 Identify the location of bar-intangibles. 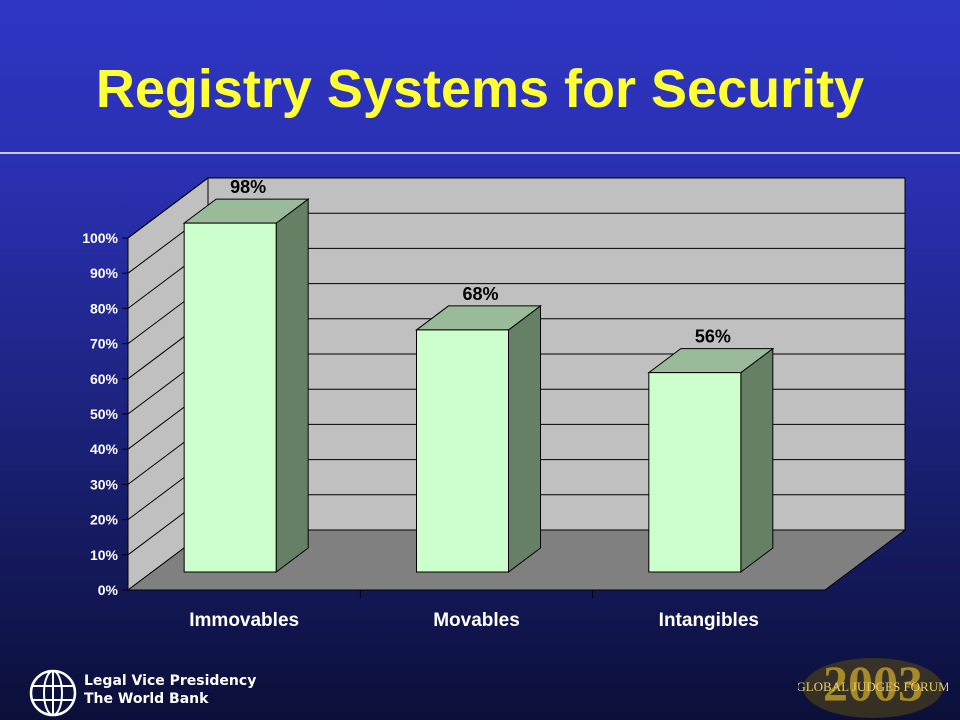
(695, 472).